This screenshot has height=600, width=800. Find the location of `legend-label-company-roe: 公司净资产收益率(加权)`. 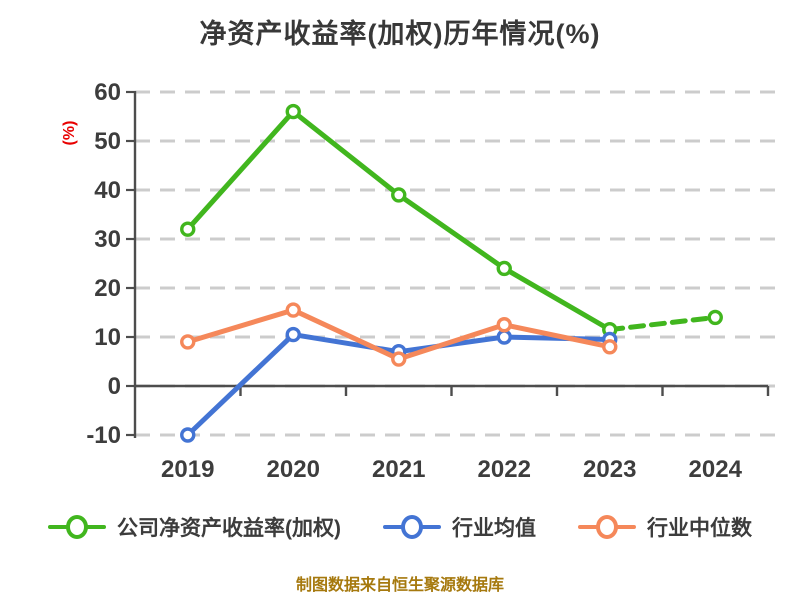

legend-label-company-roe: 公司净资产收益率(加权) is located at coordinates (229, 528).